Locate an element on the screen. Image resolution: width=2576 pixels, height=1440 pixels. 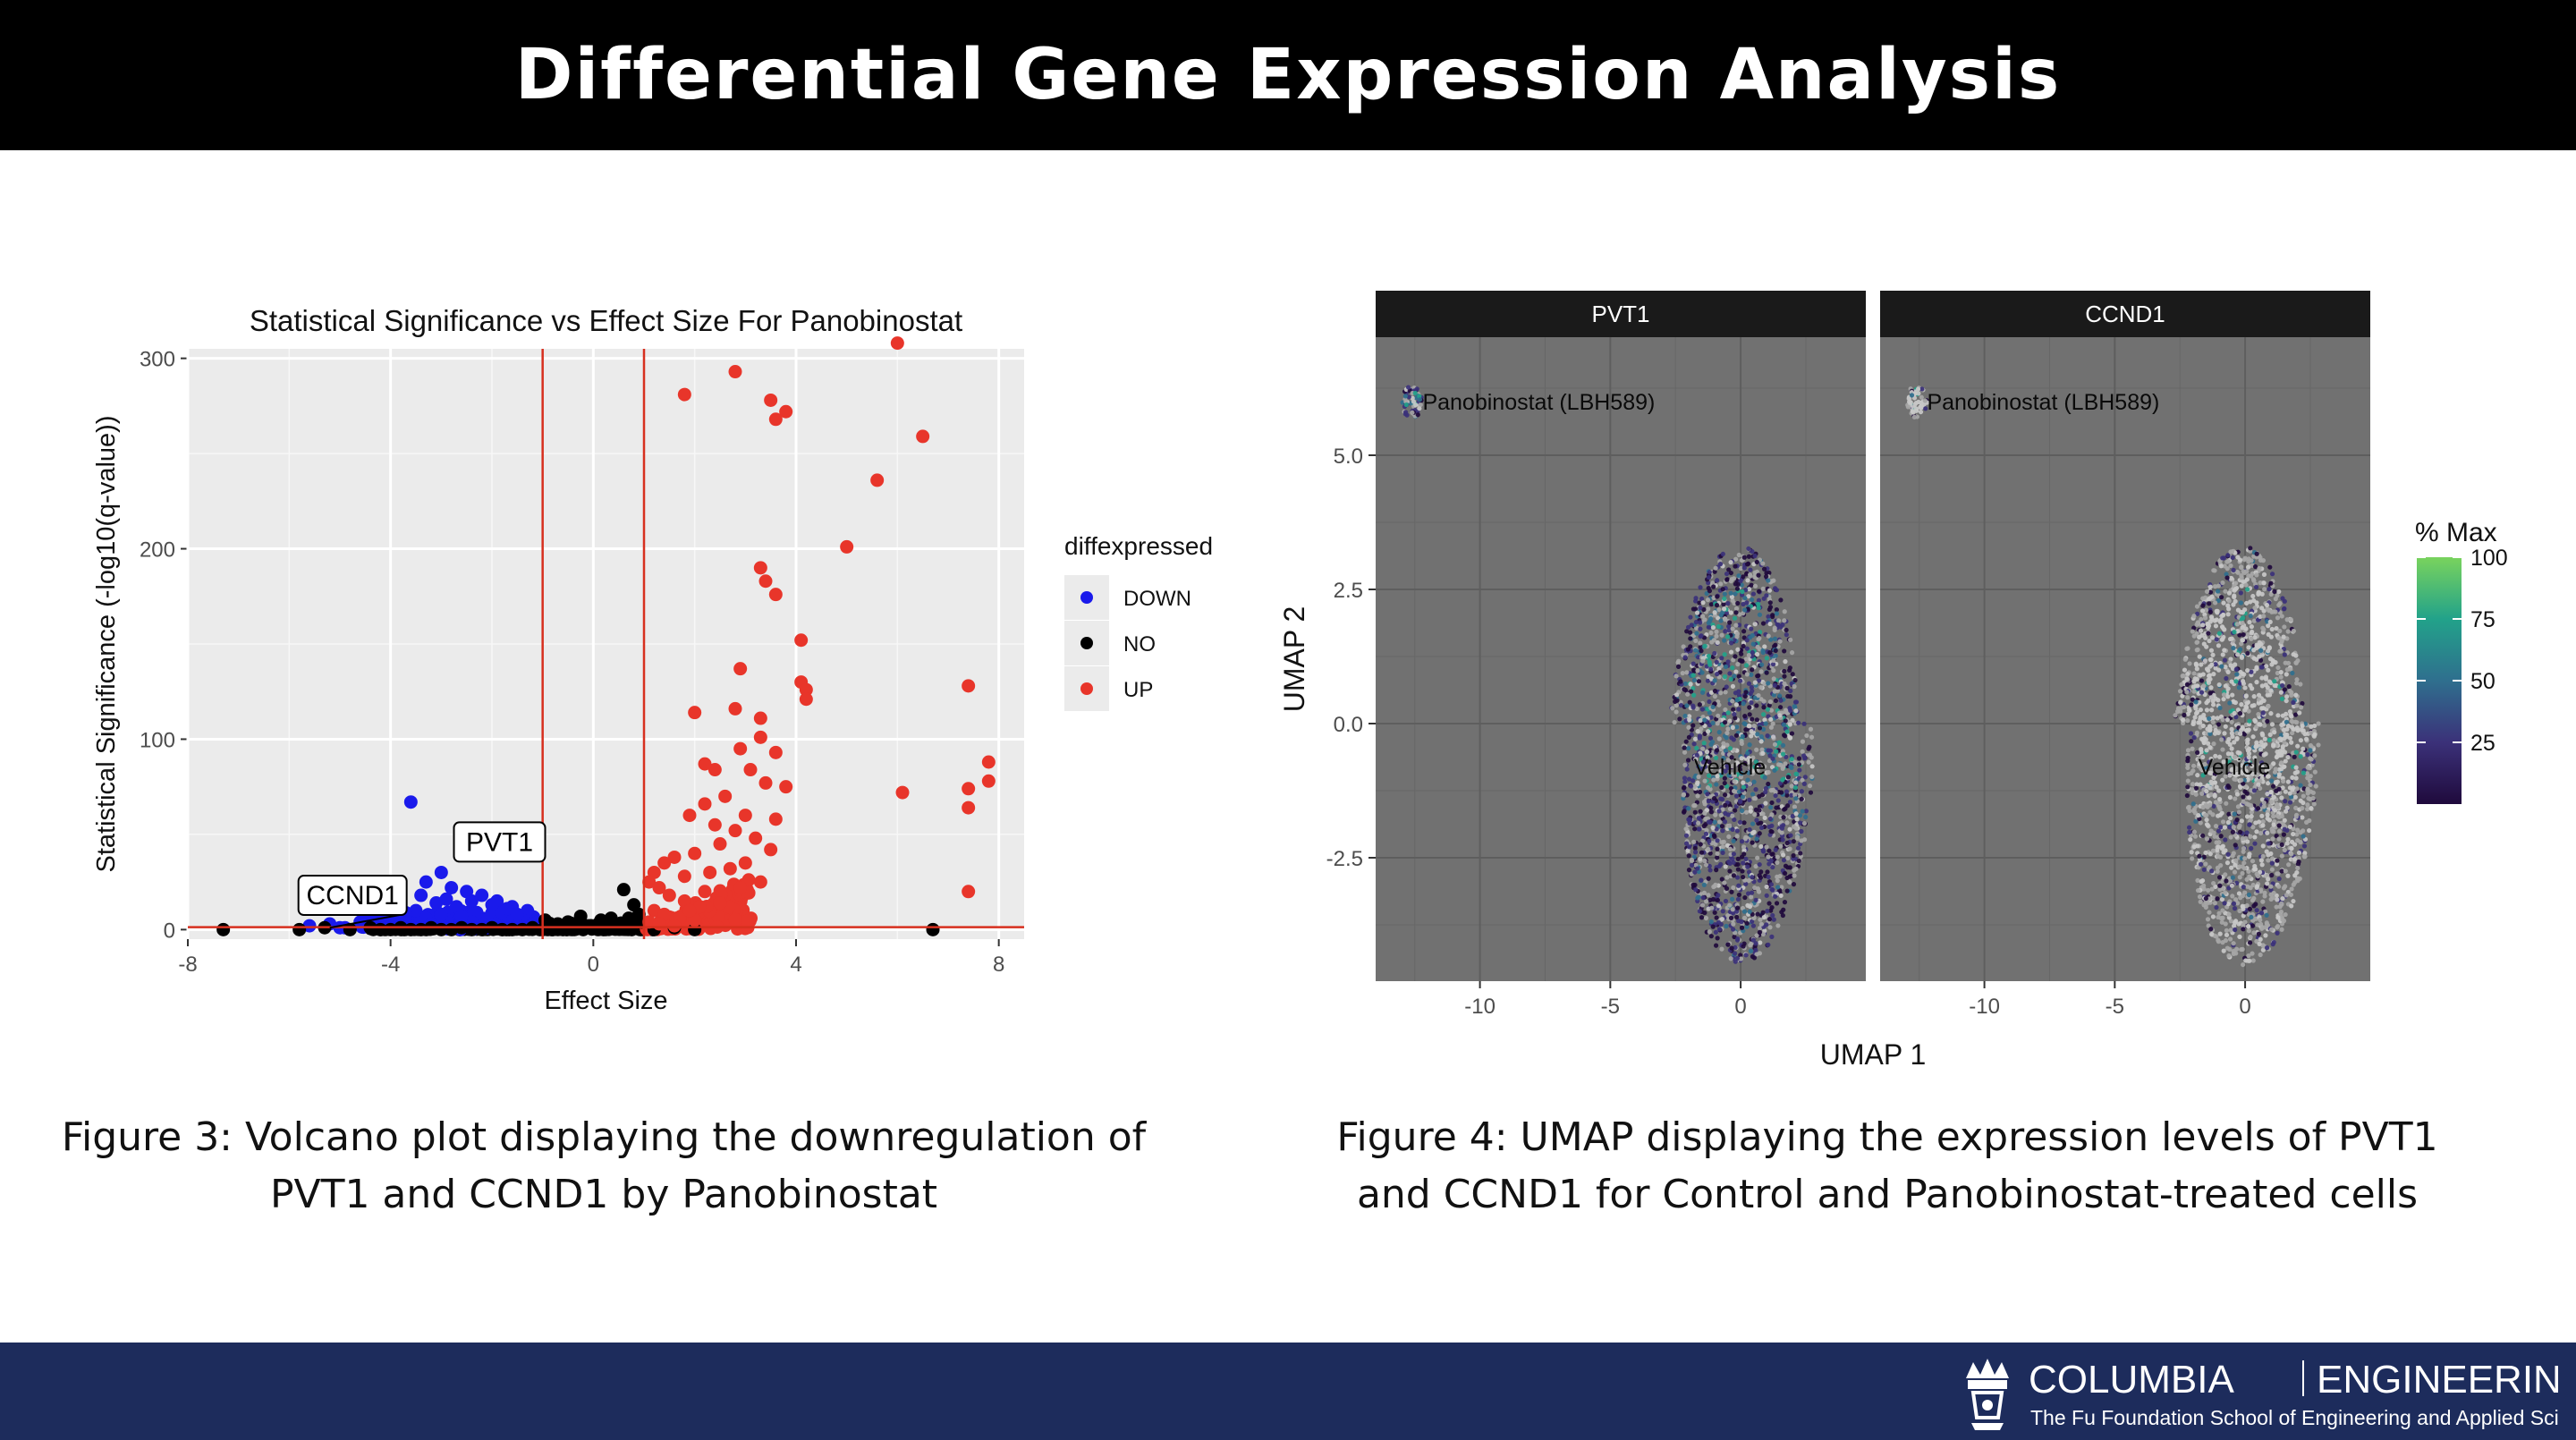
volcano-xtick-label: -8 is located at coordinates (187, 965).